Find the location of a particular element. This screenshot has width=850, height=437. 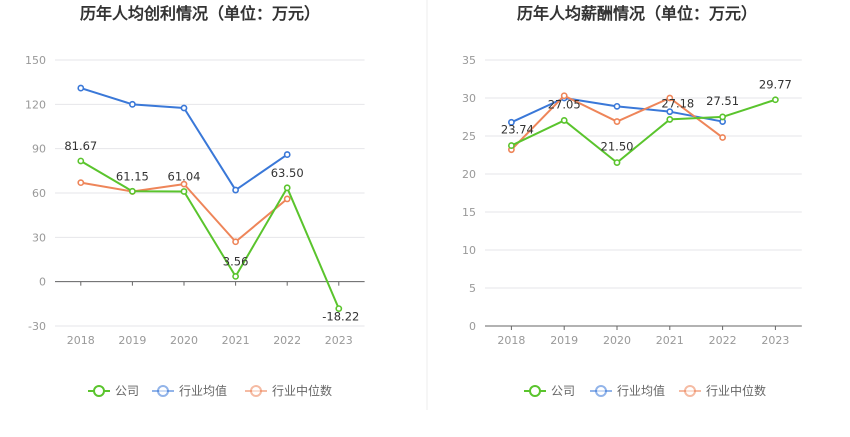

data-label: -18.22 is located at coordinates (340, 317).